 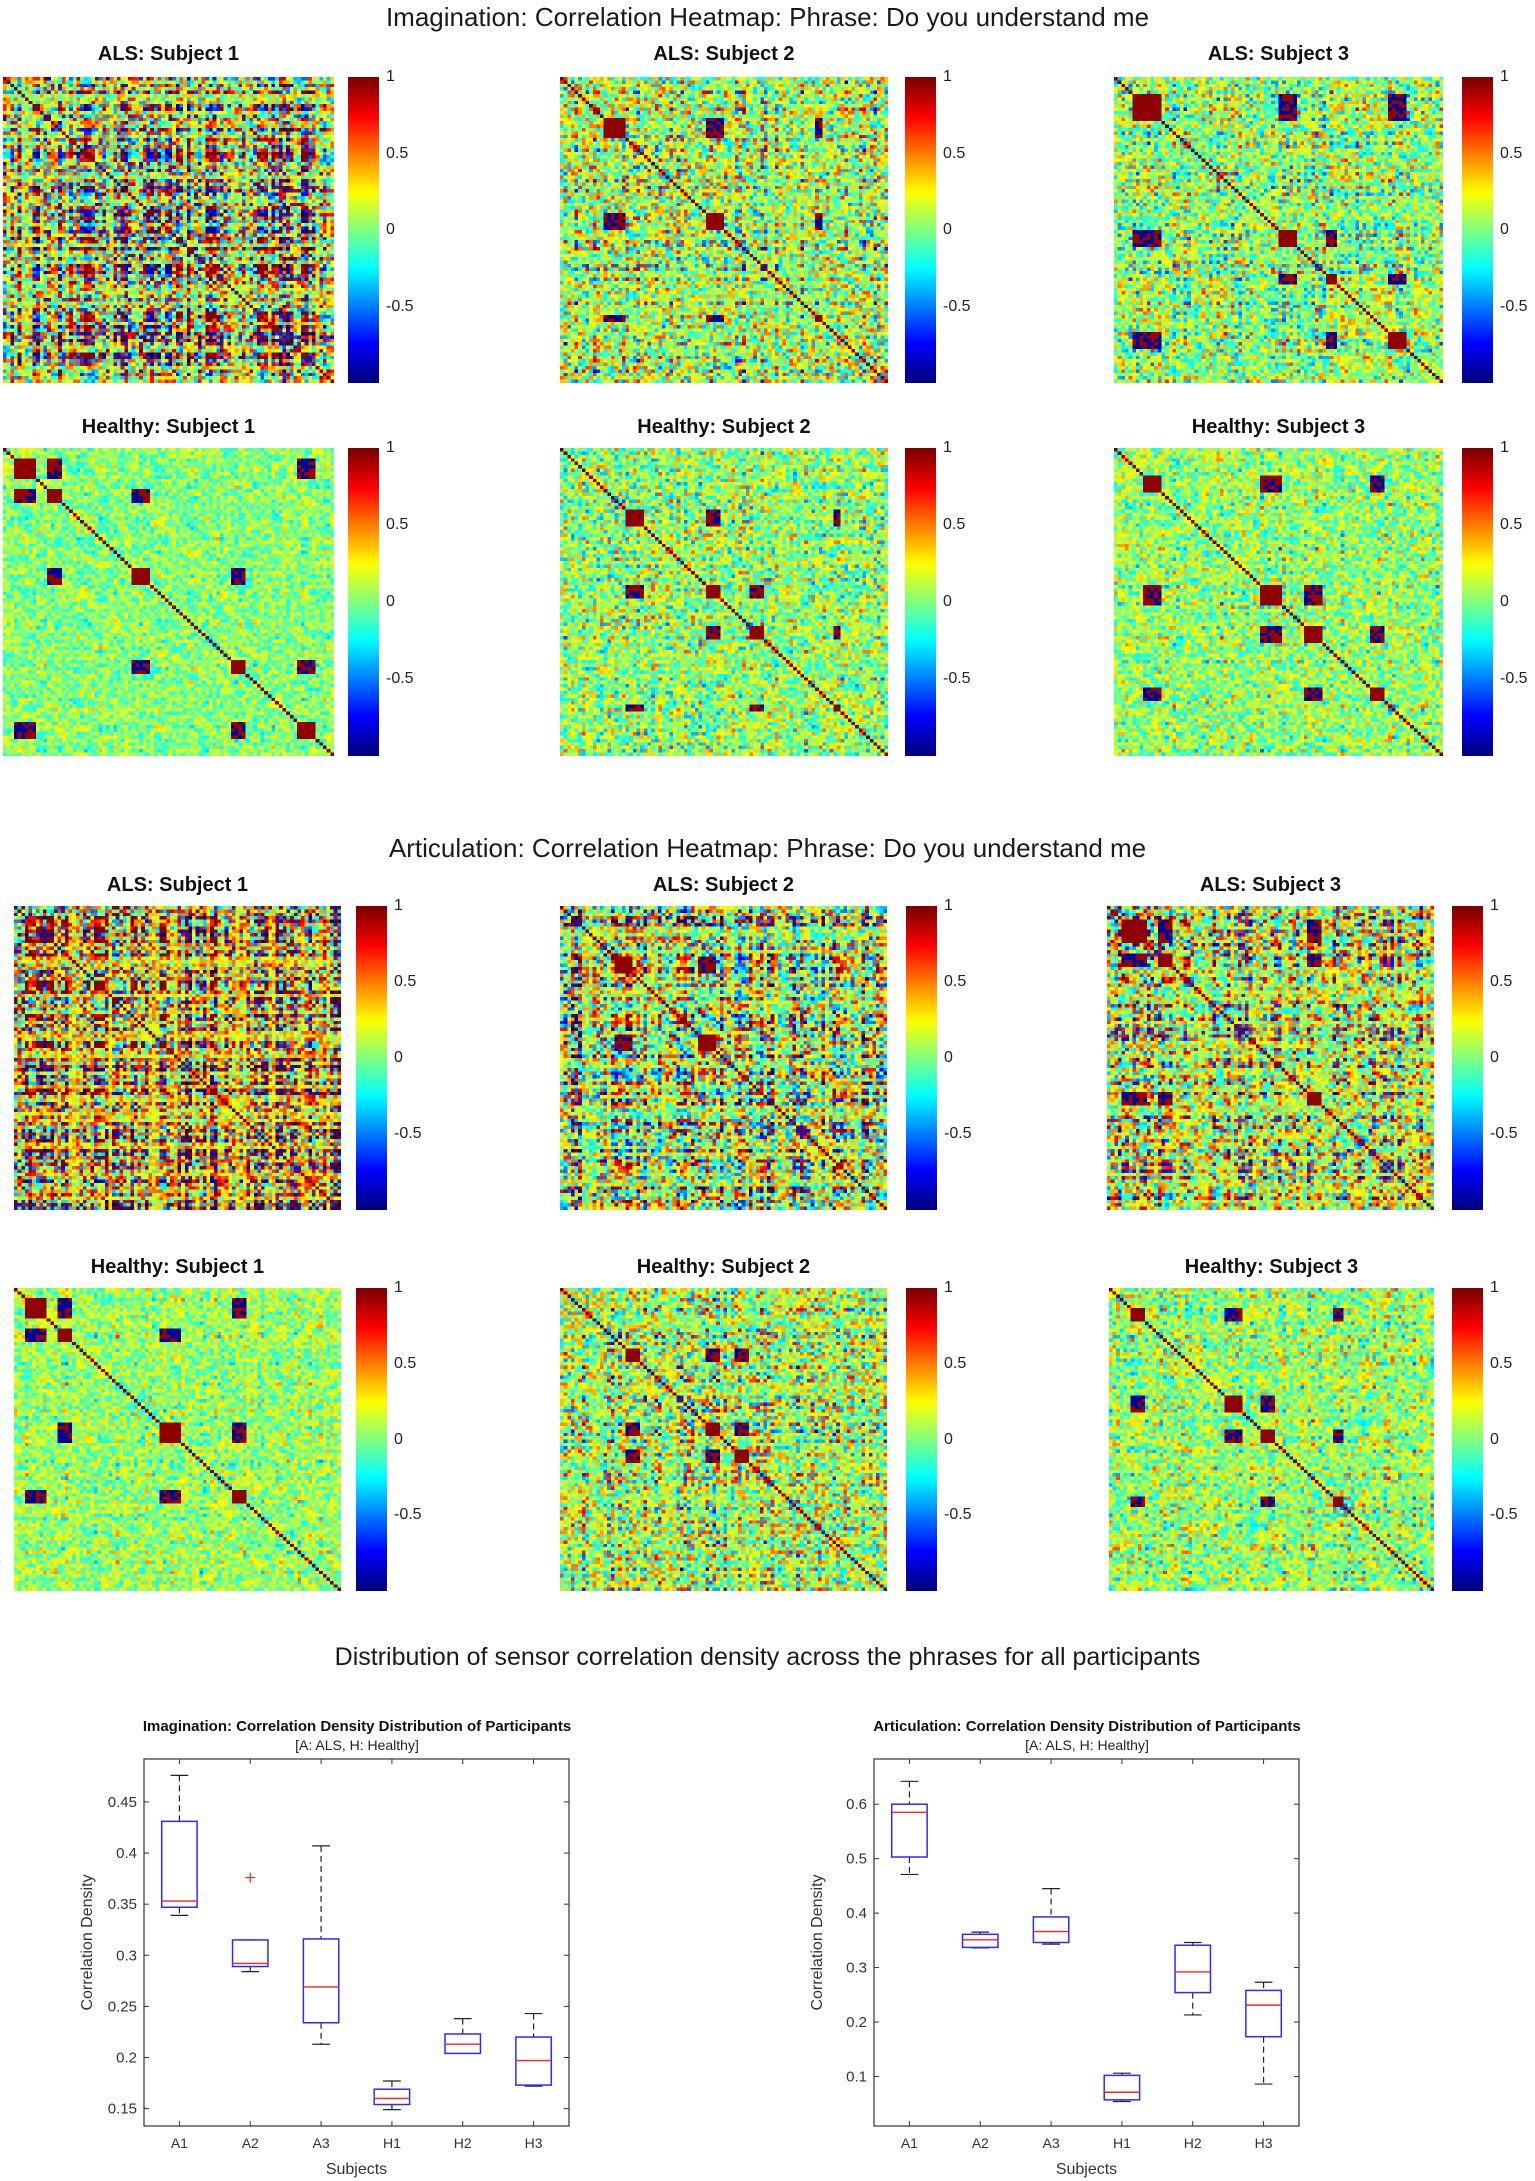 What do you see at coordinates (1051, 2143) in the screenshot?
I see `x-tick-label: A3` at bounding box center [1051, 2143].